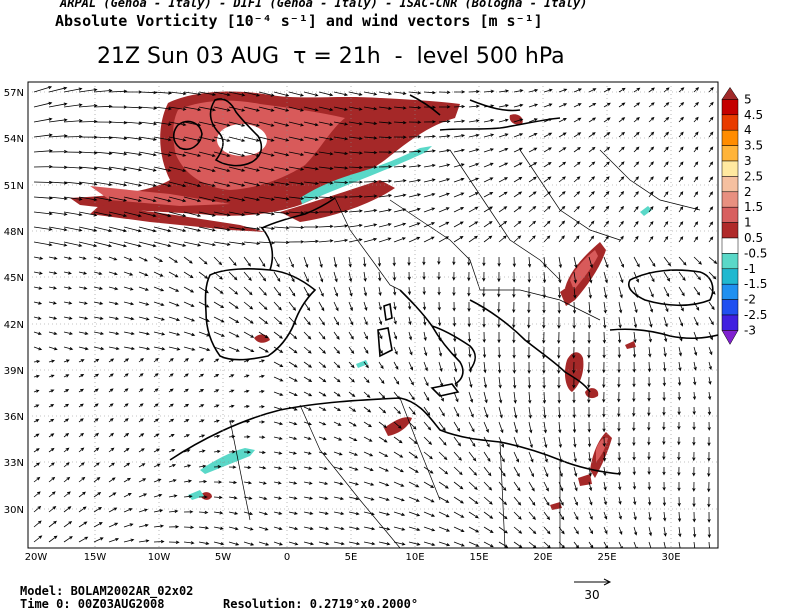 The width and height of the screenshot is (792, 612). Describe the element at coordinates (730, 245) in the screenshot. I see `colorbar-swatch` at that location.